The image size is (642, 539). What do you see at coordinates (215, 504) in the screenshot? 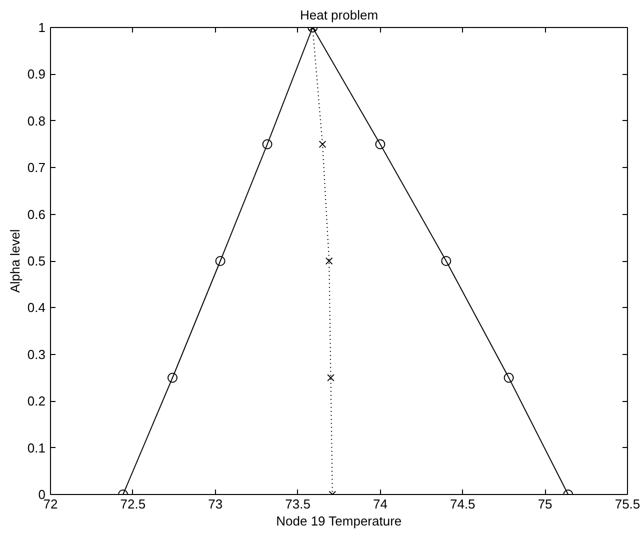
I see `x-tick-label: 73` at bounding box center [215, 504].